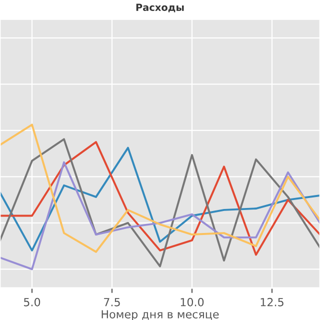  Describe the element at coordinates (160, 8) in the screenshot. I see `chart-title: Расходы` at that location.